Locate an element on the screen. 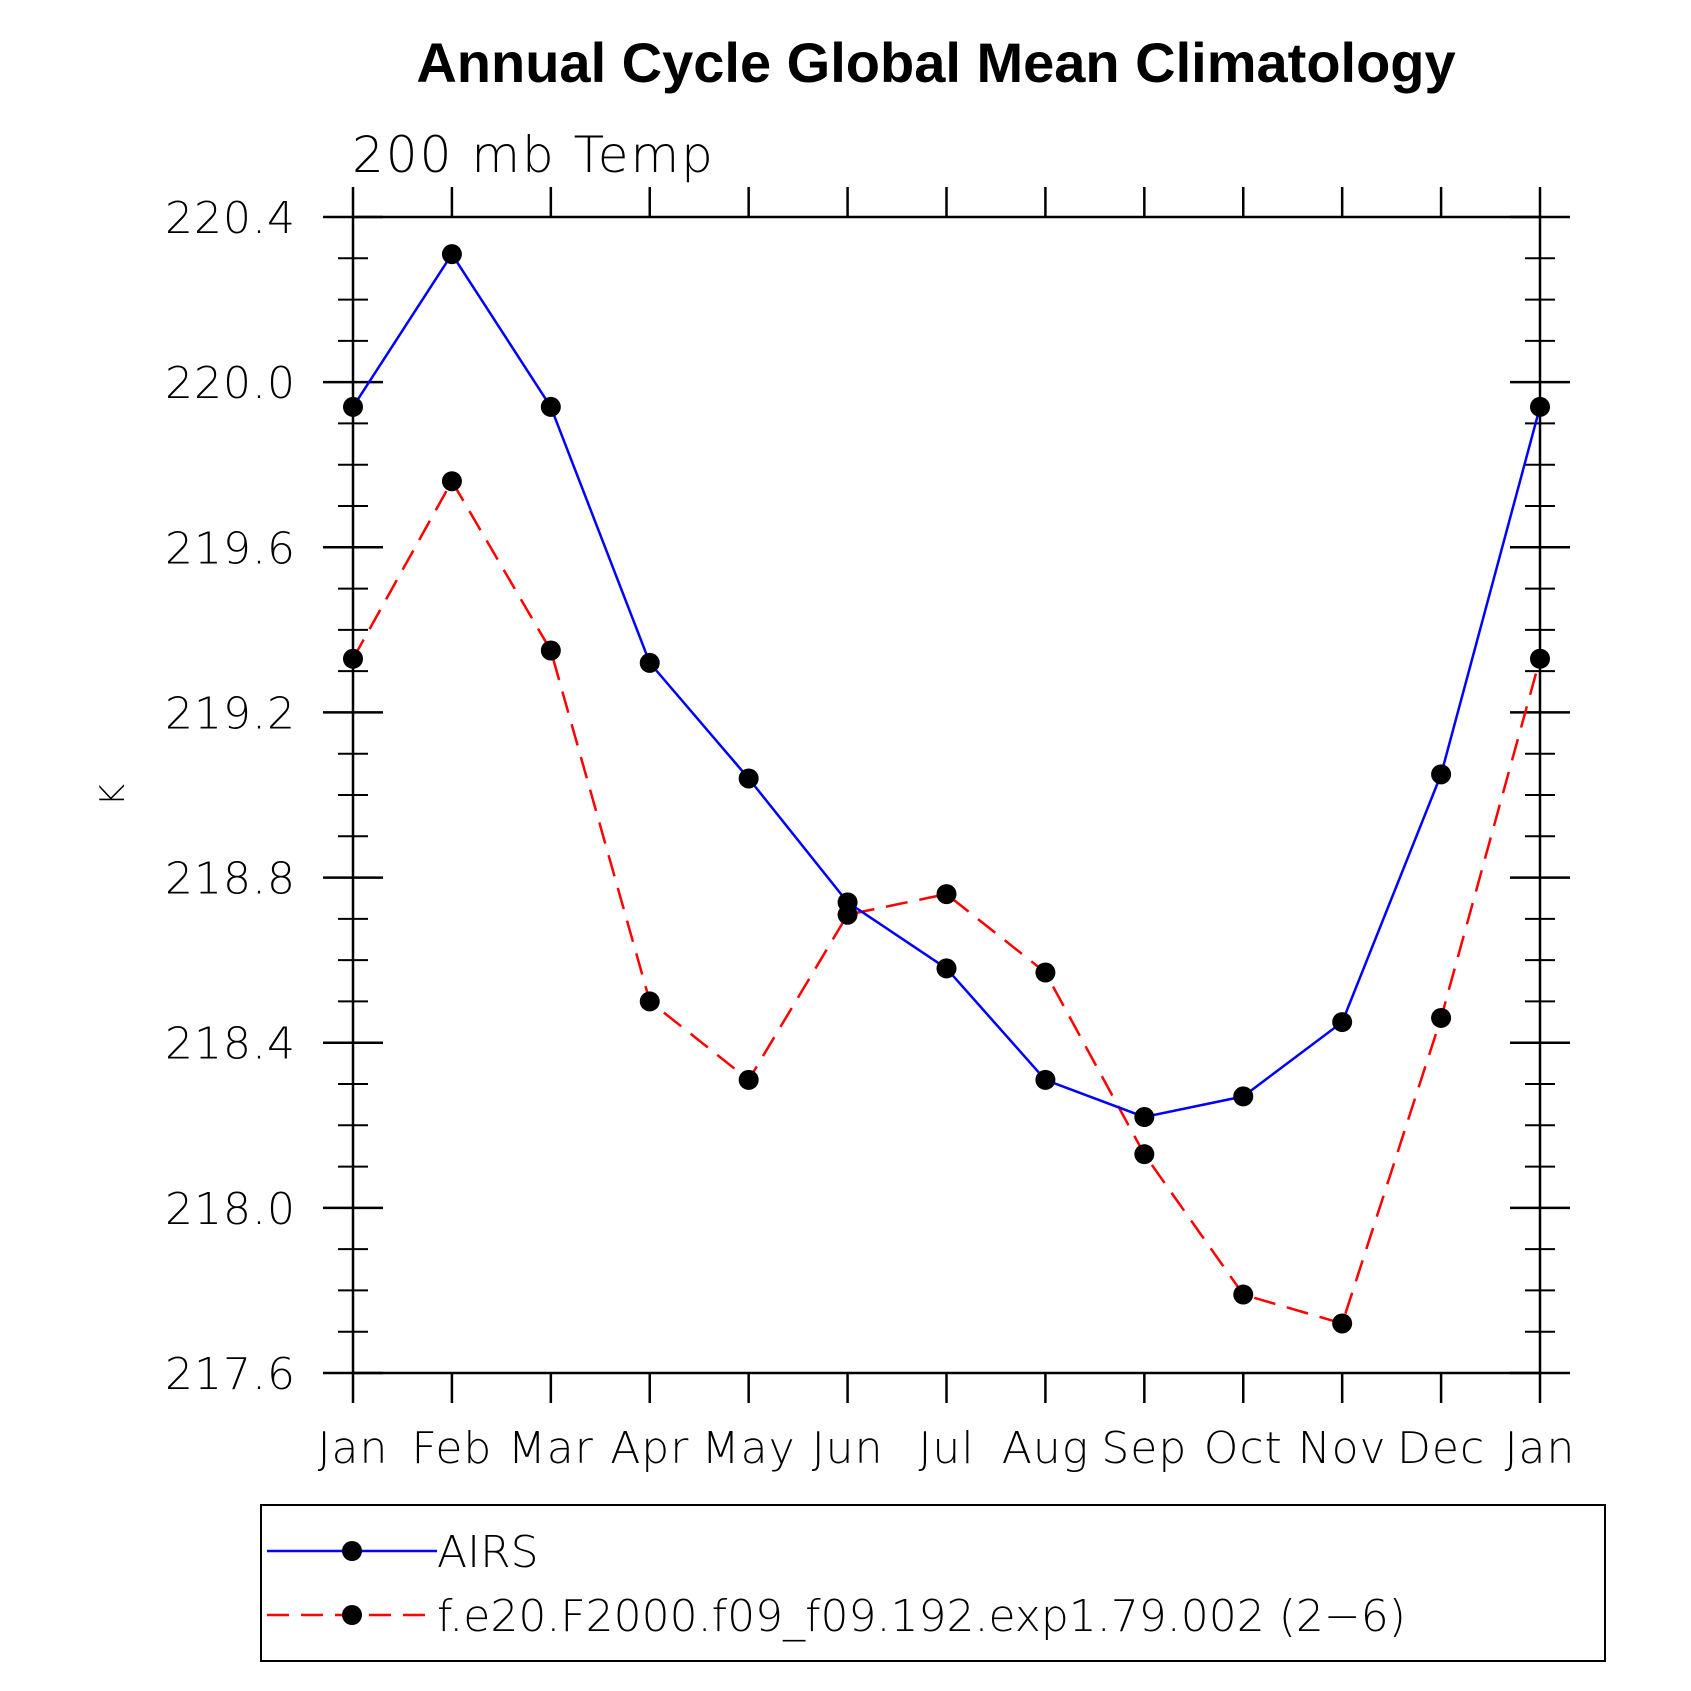 The width and height of the screenshot is (1691, 1691). legend-marker-model is located at coordinates (352, 1615).